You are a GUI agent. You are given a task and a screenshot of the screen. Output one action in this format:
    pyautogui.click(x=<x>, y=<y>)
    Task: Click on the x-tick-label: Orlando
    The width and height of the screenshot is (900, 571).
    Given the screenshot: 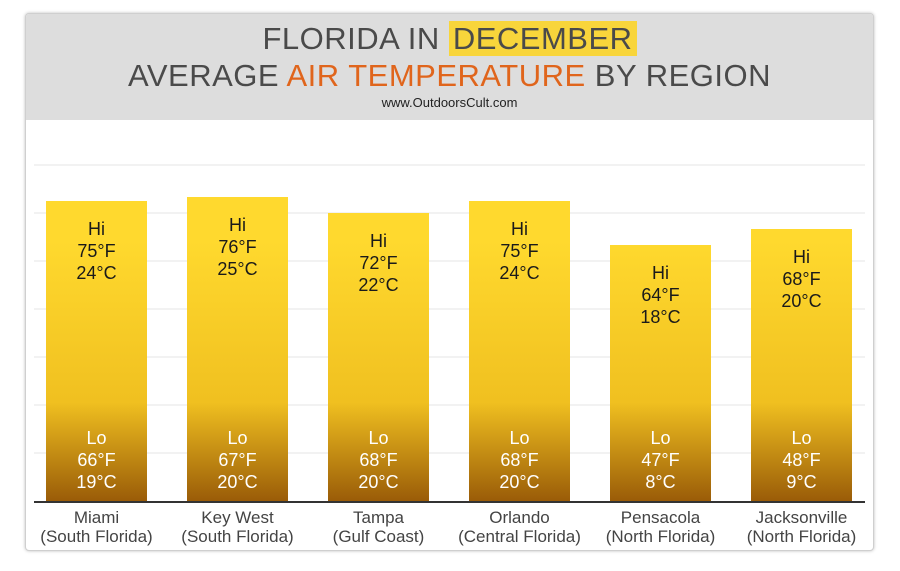 What is the action you would take?
    pyautogui.click(x=519, y=517)
    